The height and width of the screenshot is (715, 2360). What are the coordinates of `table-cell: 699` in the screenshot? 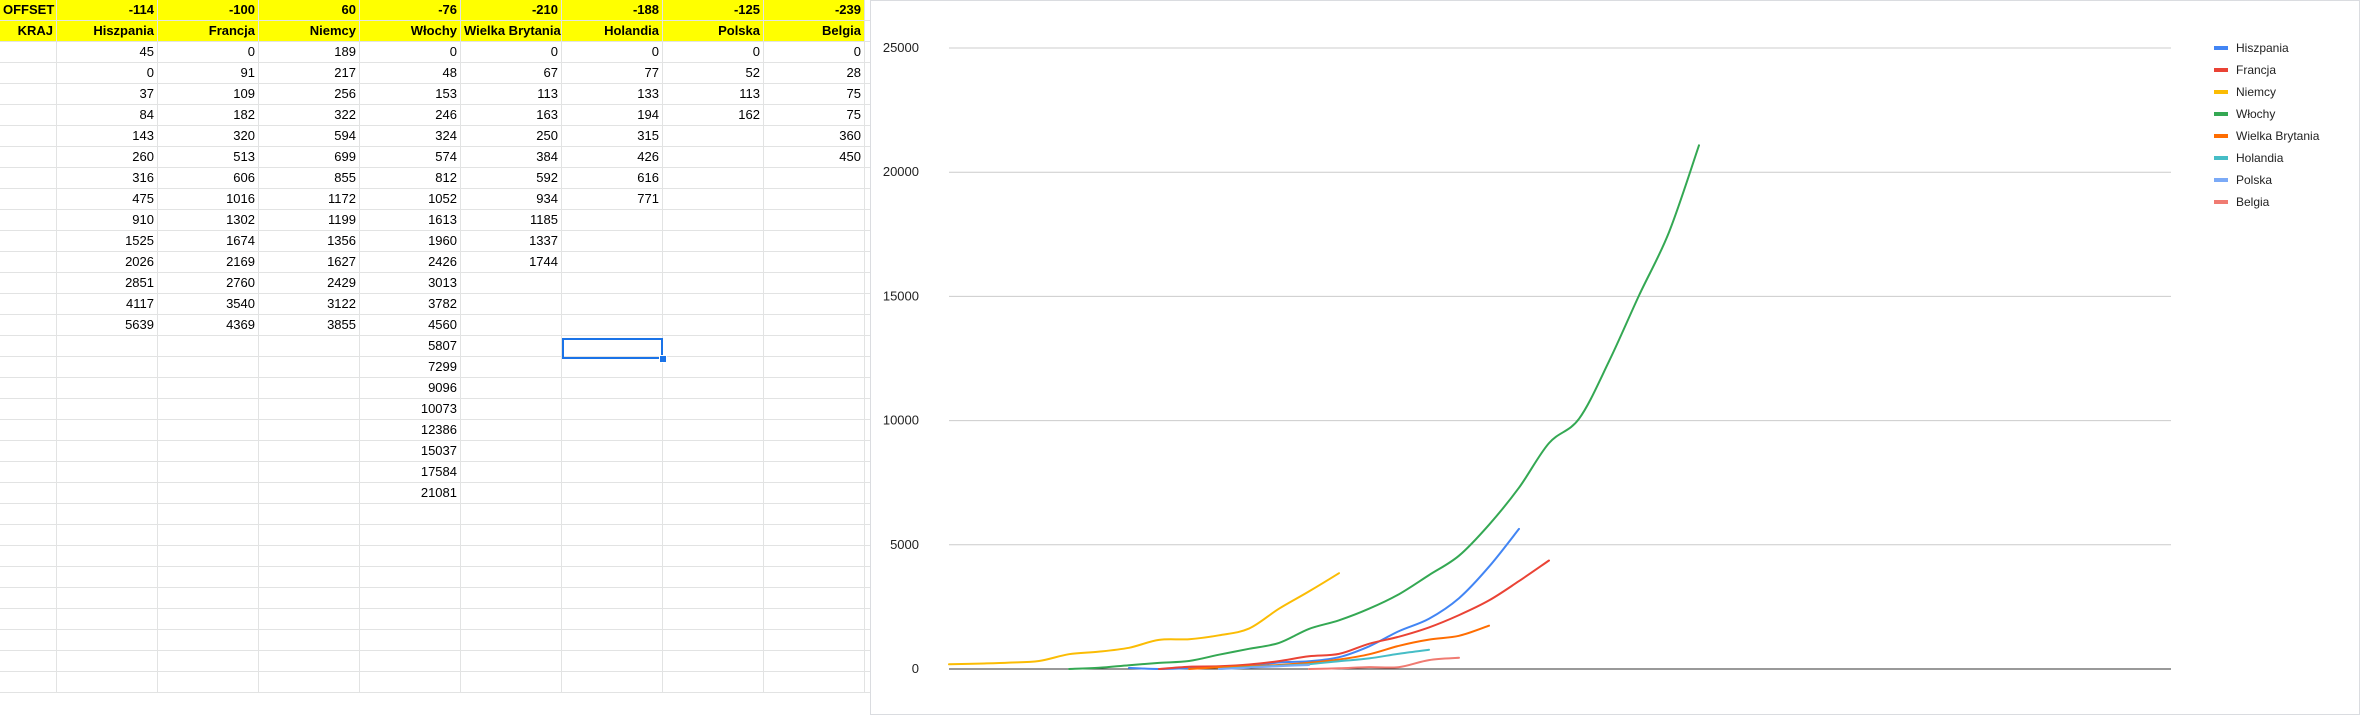 It's located at (309, 157).